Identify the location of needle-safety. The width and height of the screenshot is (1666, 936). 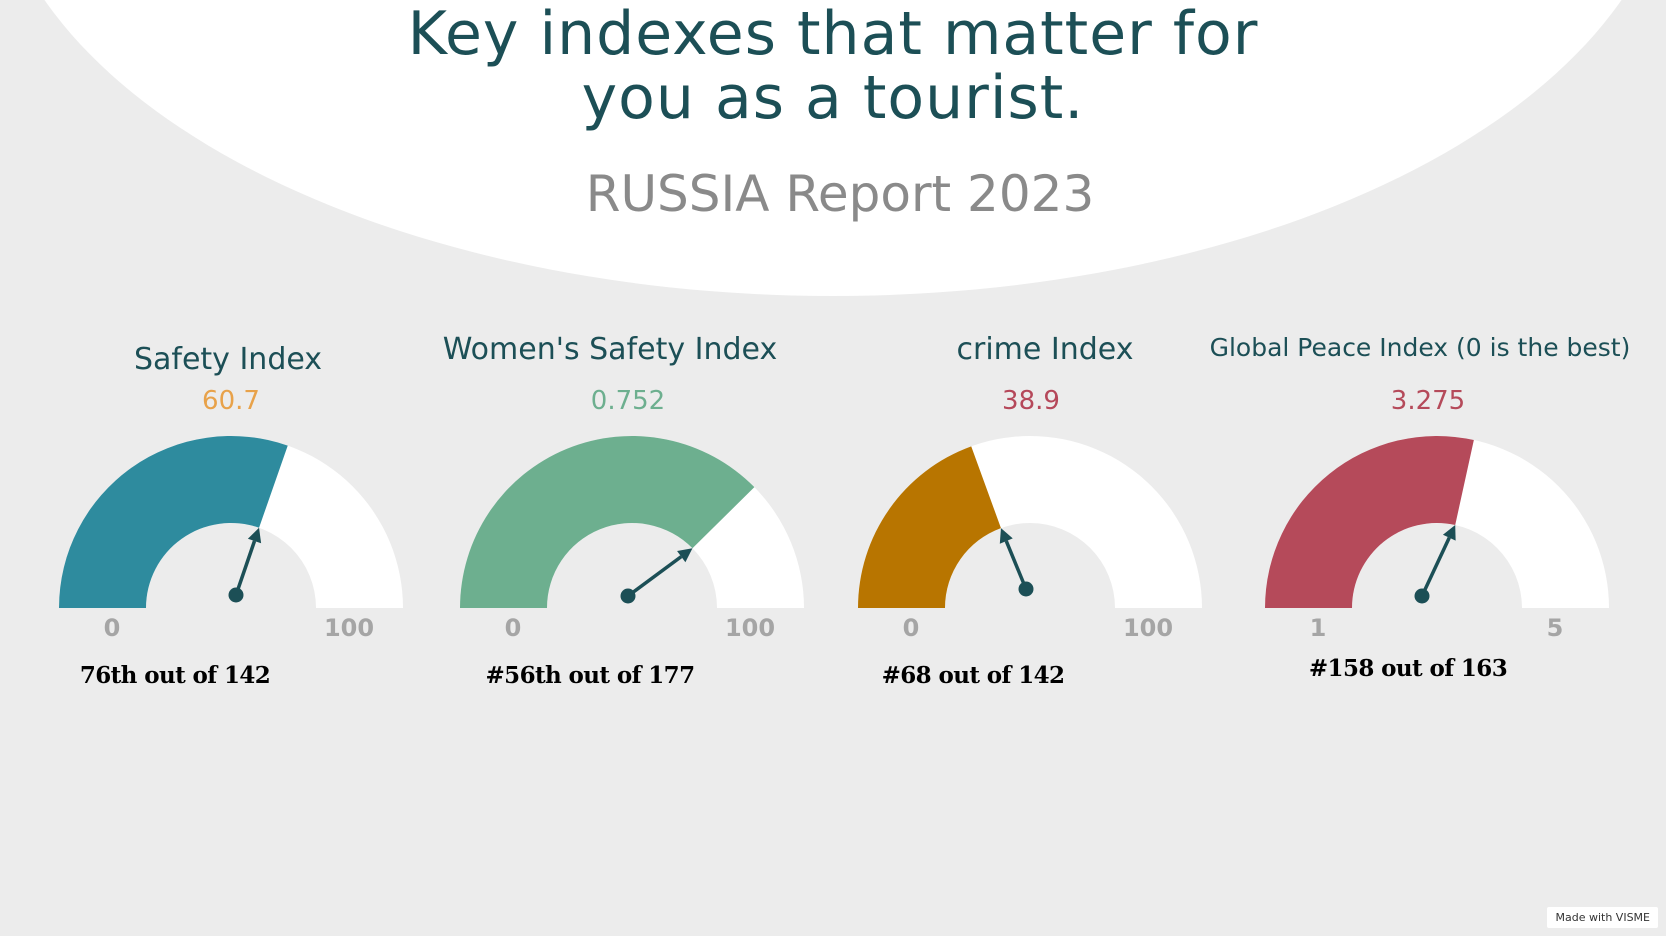
(245, 568).